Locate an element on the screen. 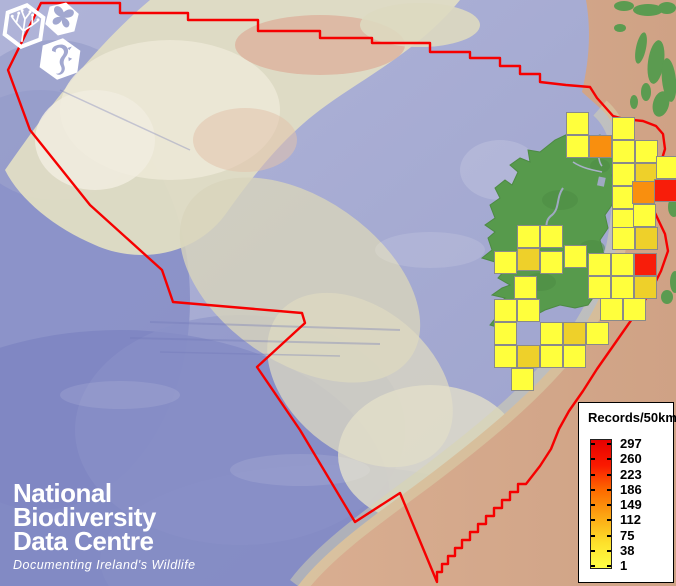 The height and width of the screenshot is (586, 676). tree-hexagon-icon is located at coordinates (24, 26).